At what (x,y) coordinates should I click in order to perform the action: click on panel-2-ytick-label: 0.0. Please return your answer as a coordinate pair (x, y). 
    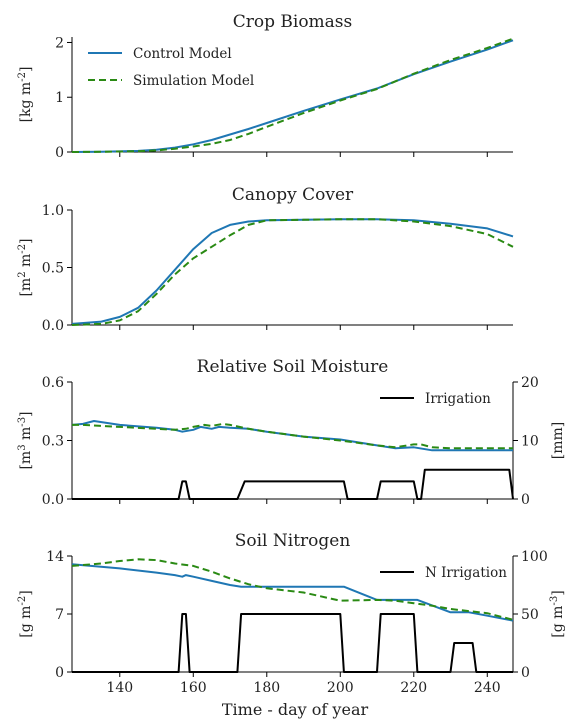
    Looking at the image, I should click on (53, 326).